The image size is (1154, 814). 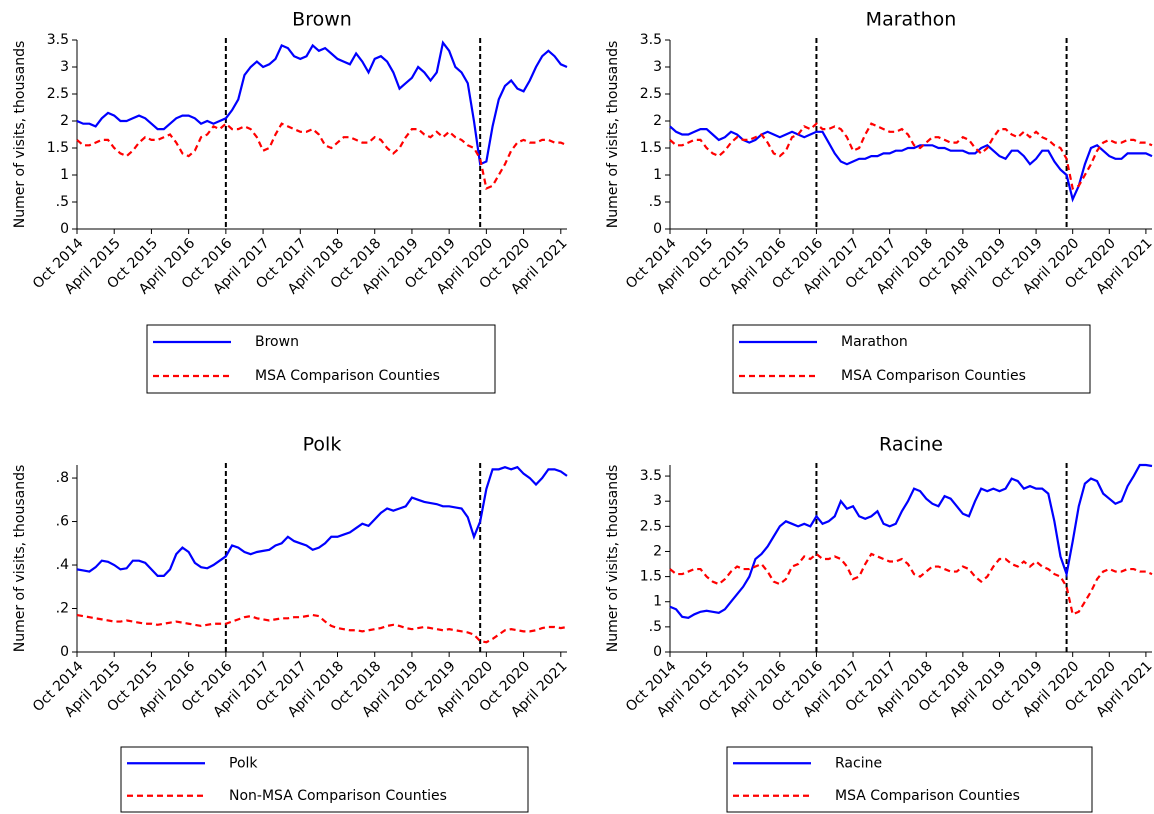 What do you see at coordinates (338, 796) in the screenshot?
I see `legend-label: Non-MSA Comparison Counties` at bounding box center [338, 796].